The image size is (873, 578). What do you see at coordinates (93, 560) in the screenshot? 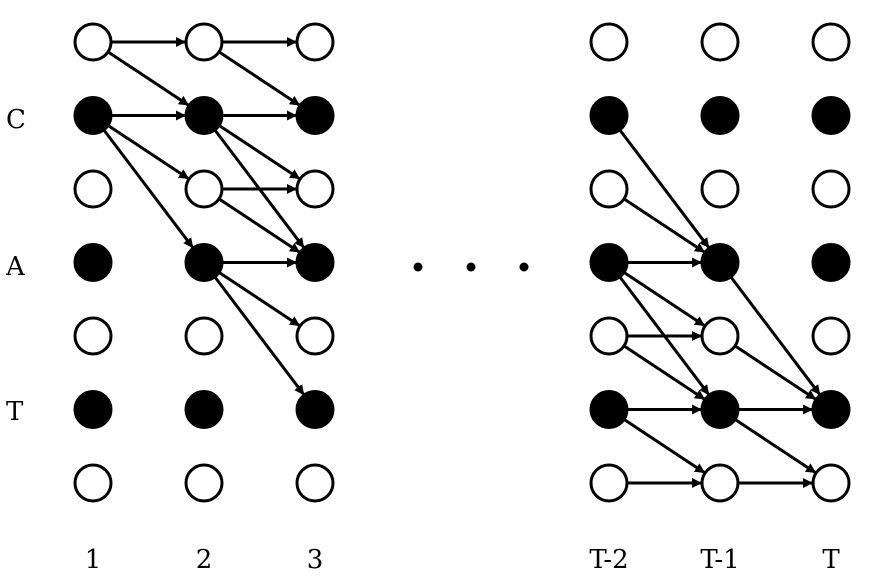
I see `column-label-1: 1` at bounding box center [93, 560].